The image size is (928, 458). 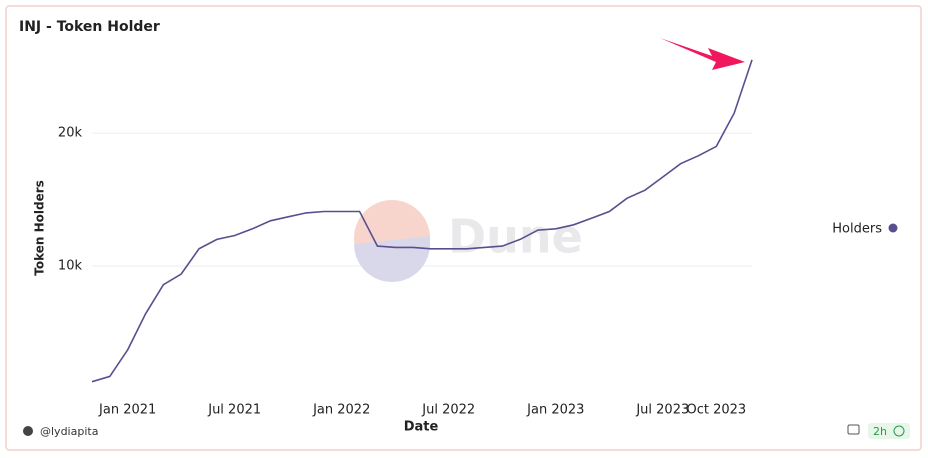 What do you see at coordinates (555, 410) in the screenshot?
I see `x-tick-label: Jan 2023` at bounding box center [555, 410].